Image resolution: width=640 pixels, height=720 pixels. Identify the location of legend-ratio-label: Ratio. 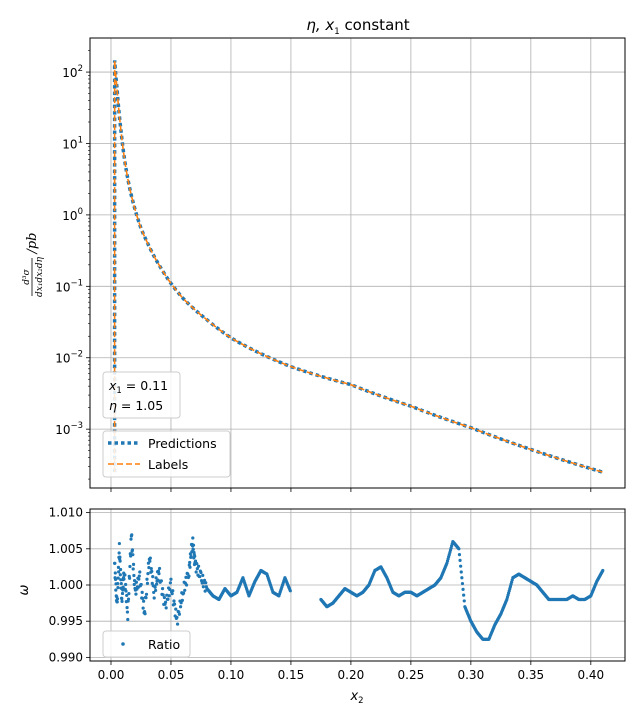
(164, 644).